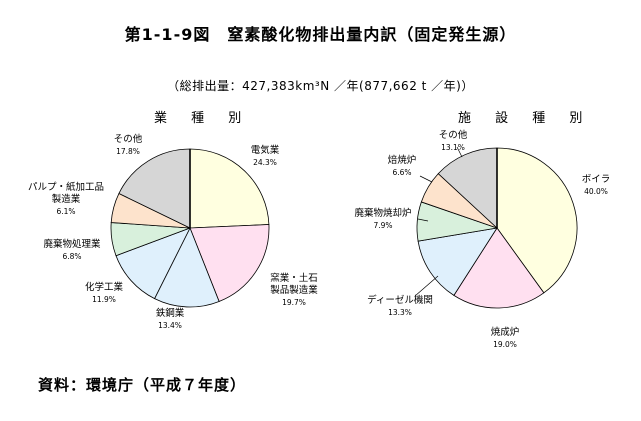 The height and width of the screenshot is (421, 641). Describe the element at coordinates (453, 147) in the screenshot. I see `slice-percent-label: 13.1%` at that location.